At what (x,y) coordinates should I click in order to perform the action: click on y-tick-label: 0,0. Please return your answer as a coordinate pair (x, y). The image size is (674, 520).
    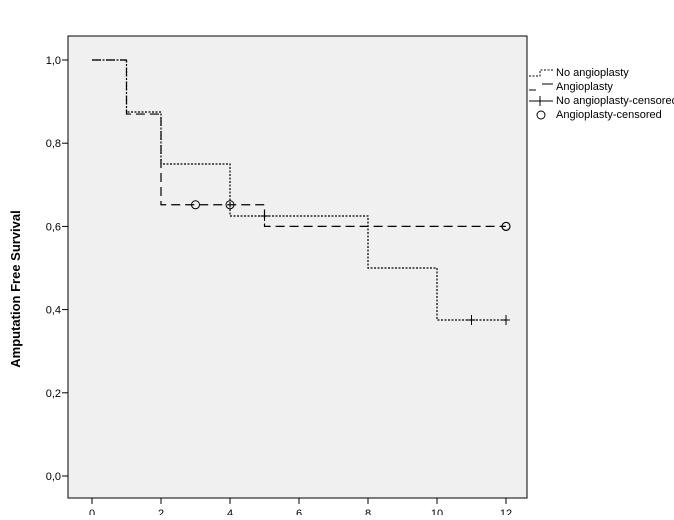
    Looking at the image, I should click on (53, 477).